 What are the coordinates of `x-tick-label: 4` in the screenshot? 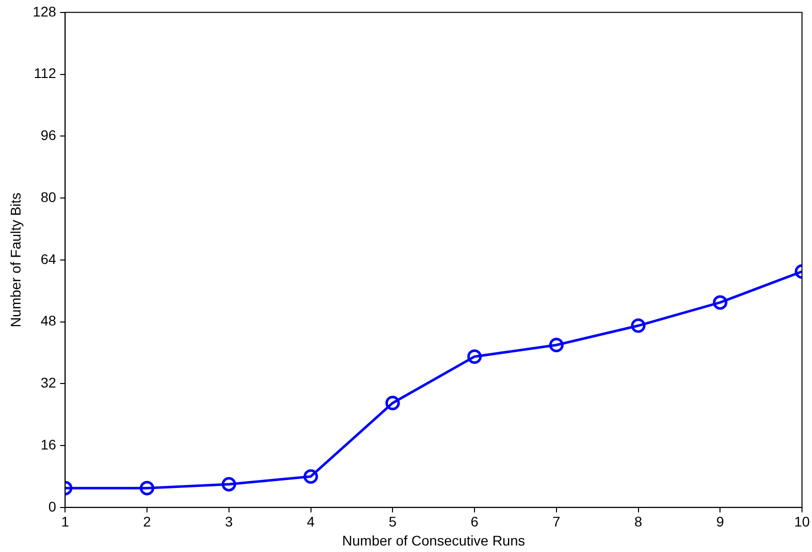 It's located at (310, 522).